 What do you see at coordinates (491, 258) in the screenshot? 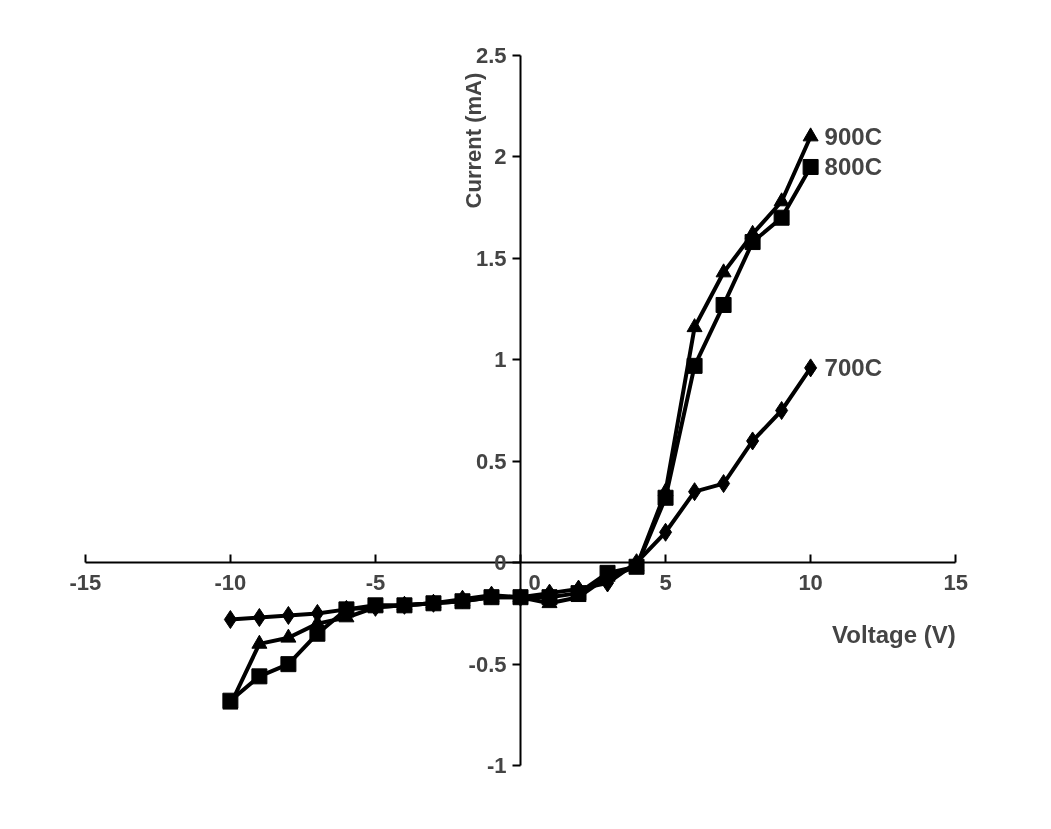
I see `y-tick-label: 1.5` at bounding box center [491, 258].